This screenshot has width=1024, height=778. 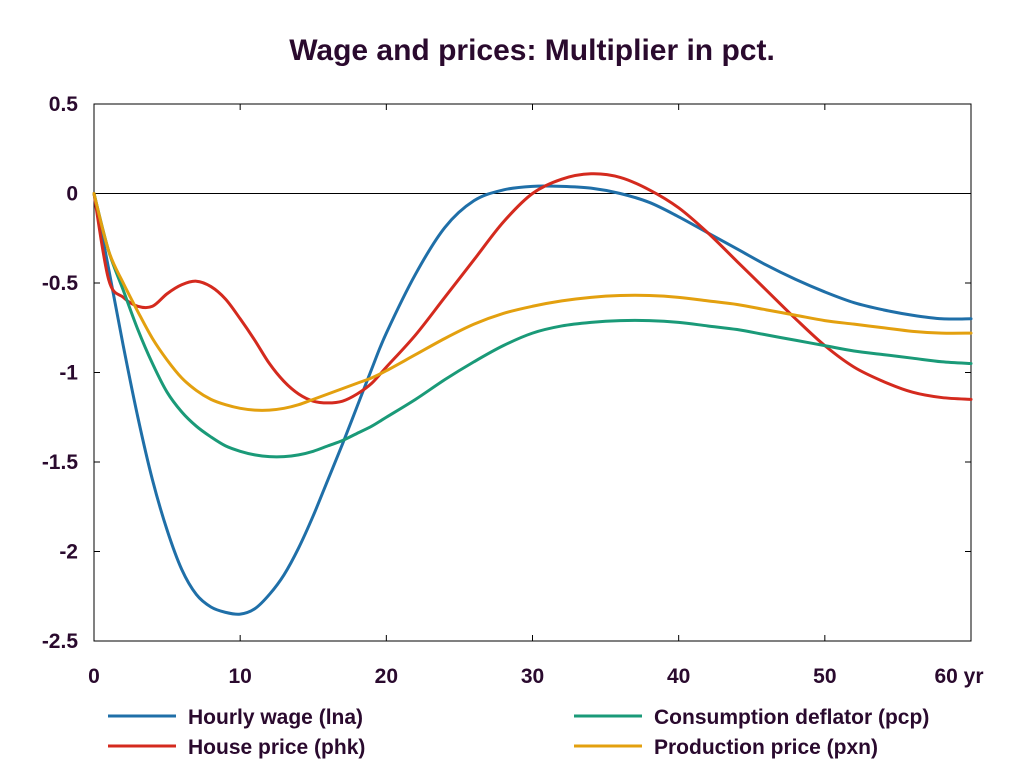 What do you see at coordinates (68, 552) in the screenshot?
I see `y-tick-label: -2` at bounding box center [68, 552].